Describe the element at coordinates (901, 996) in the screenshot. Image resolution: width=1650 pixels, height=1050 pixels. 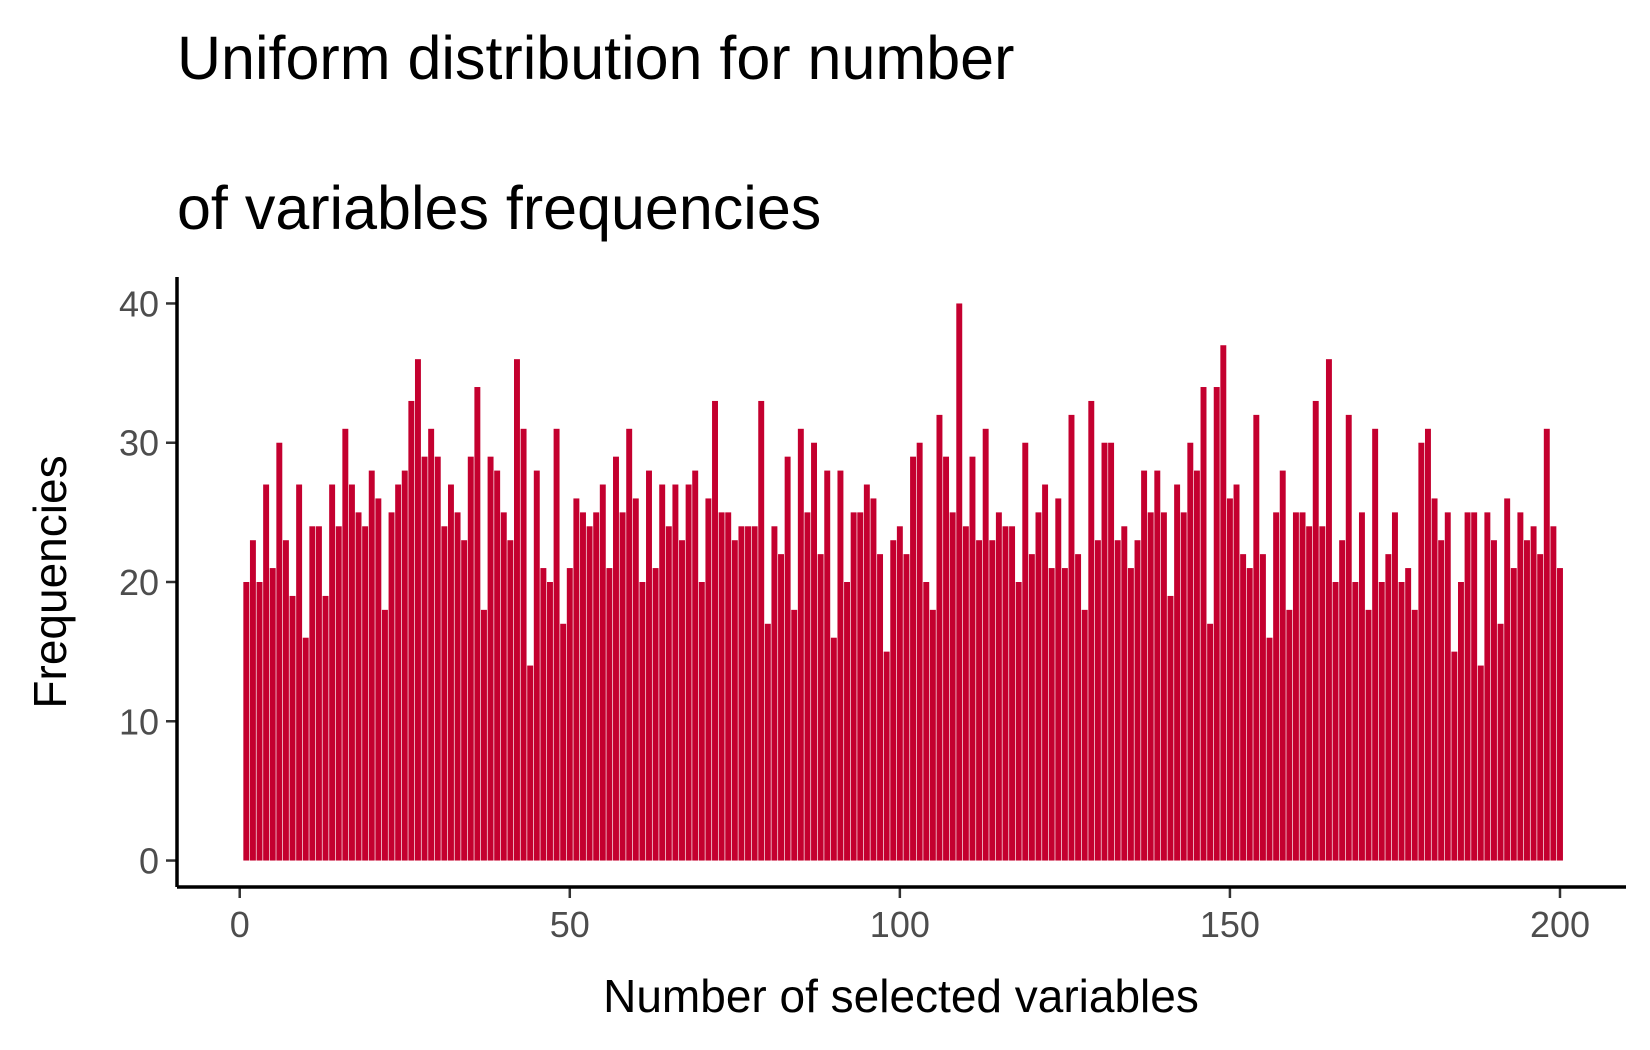
I see `x-axis-label: Number of selected variables` at that location.